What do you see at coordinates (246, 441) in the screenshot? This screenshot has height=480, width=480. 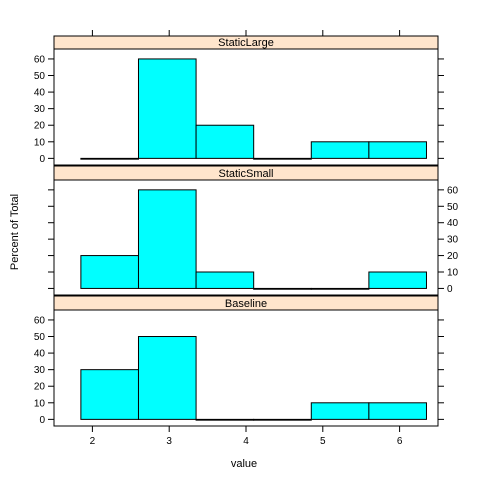 I see `x-tick-label: 4` at bounding box center [246, 441].